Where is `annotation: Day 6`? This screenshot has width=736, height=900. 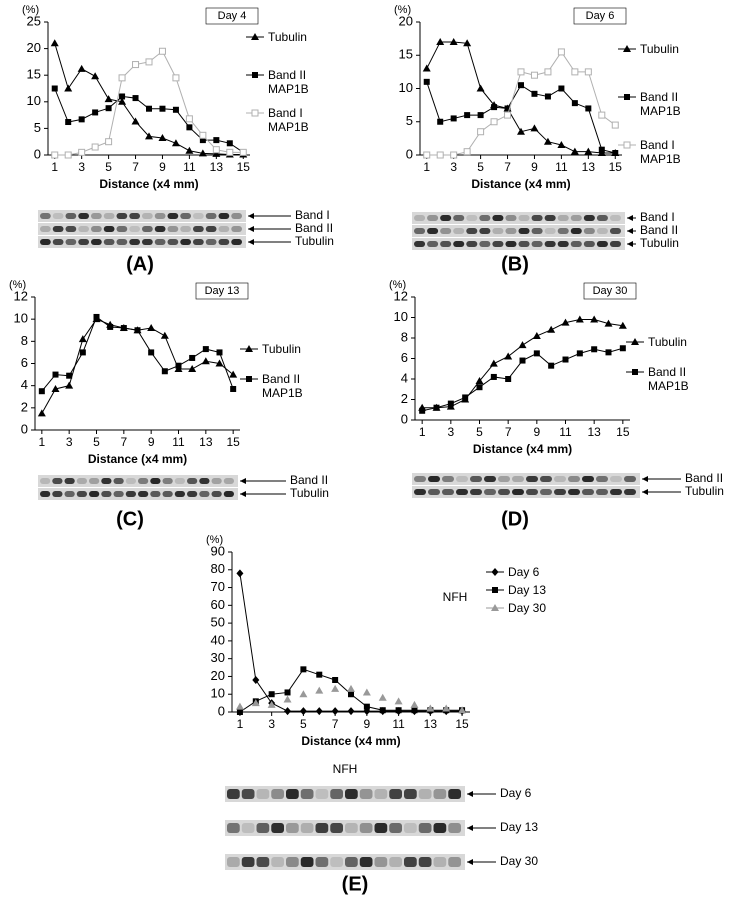
annotation: Day 6 is located at coordinates (600, 16).